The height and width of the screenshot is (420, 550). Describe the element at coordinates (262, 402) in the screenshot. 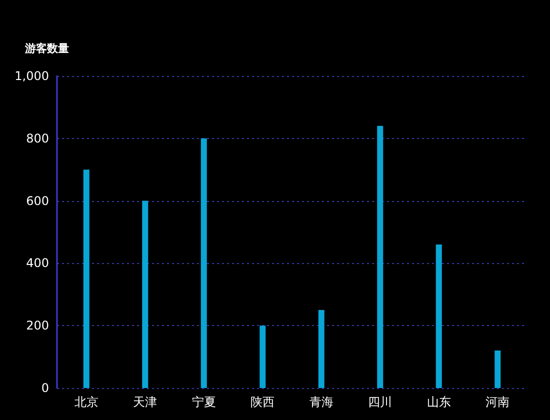

I see `x-tick-label: 陕西` at that location.